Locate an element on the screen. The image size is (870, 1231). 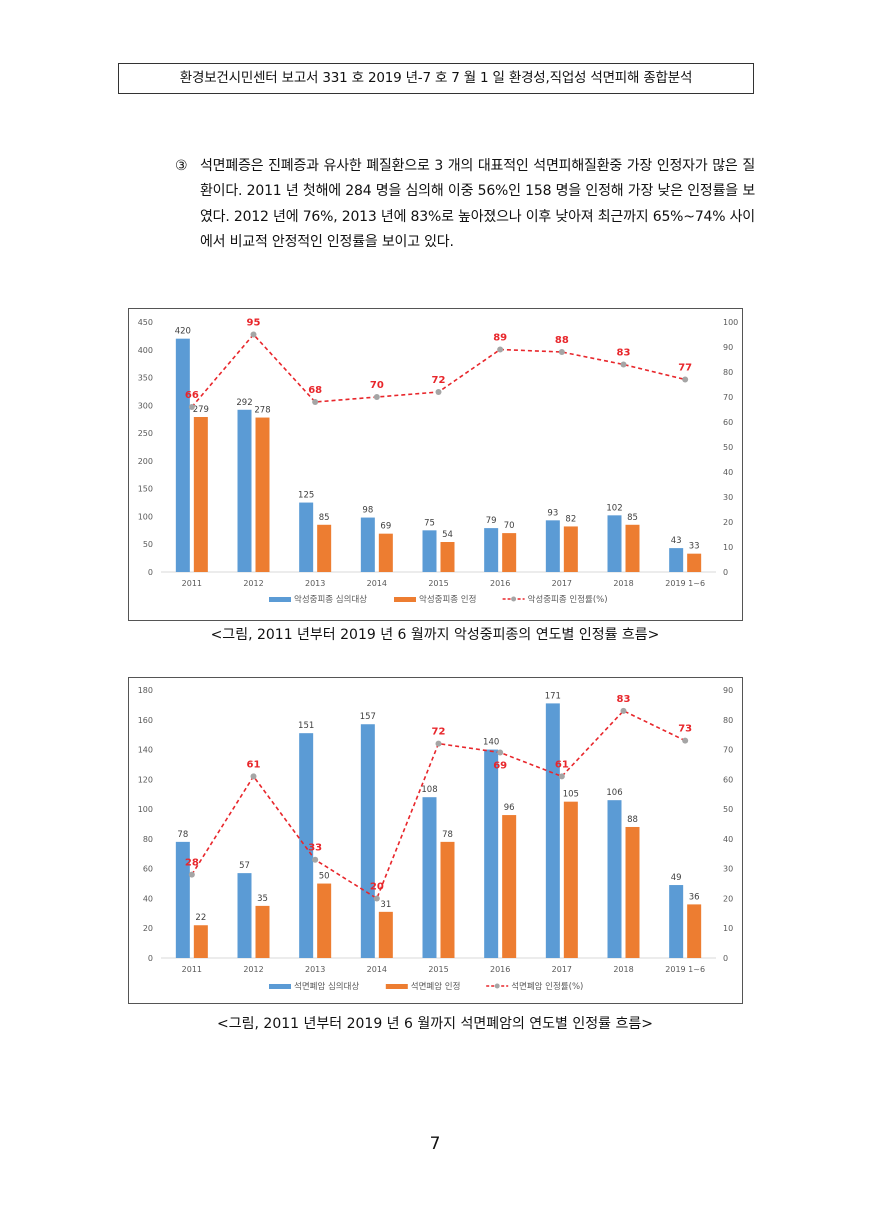
x-tick-label: 2012 is located at coordinates (253, 969).